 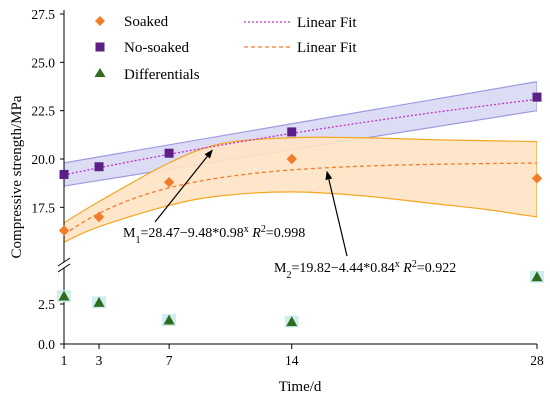 What do you see at coordinates (208, 154) in the screenshot?
I see `annotation-m1-arrowhead` at bounding box center [208, 154].